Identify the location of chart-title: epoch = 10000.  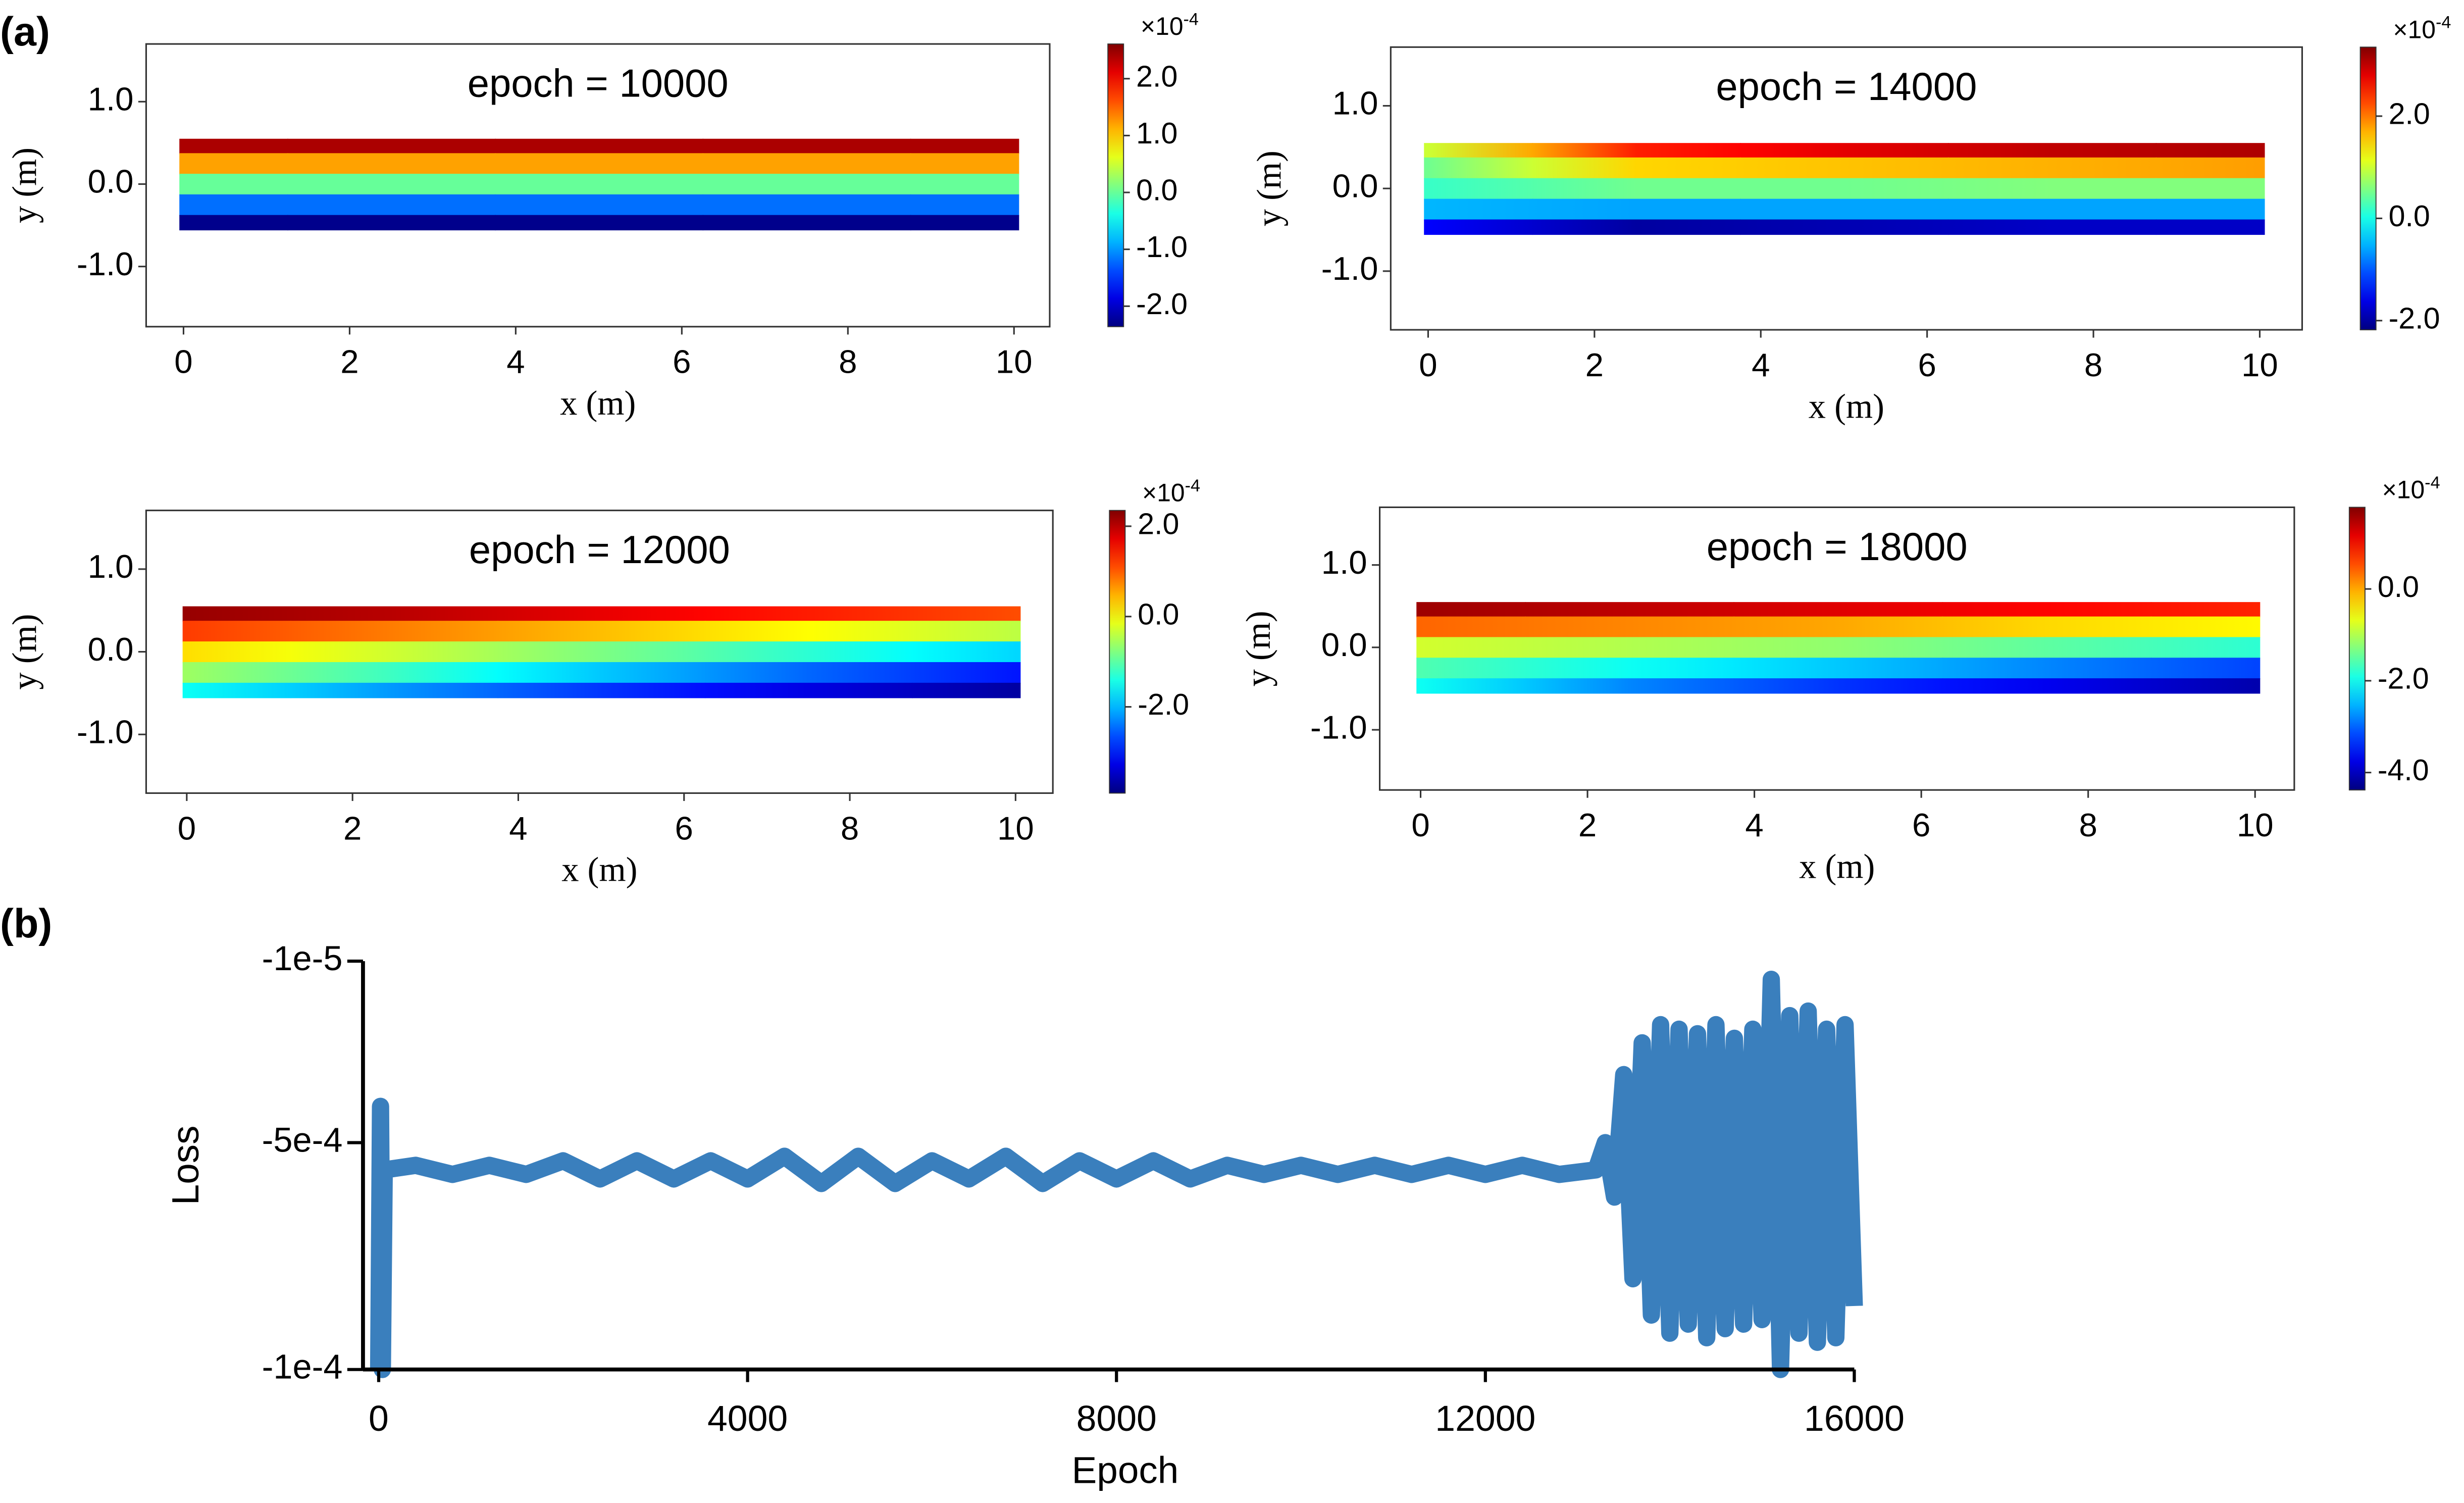
(598, 84).